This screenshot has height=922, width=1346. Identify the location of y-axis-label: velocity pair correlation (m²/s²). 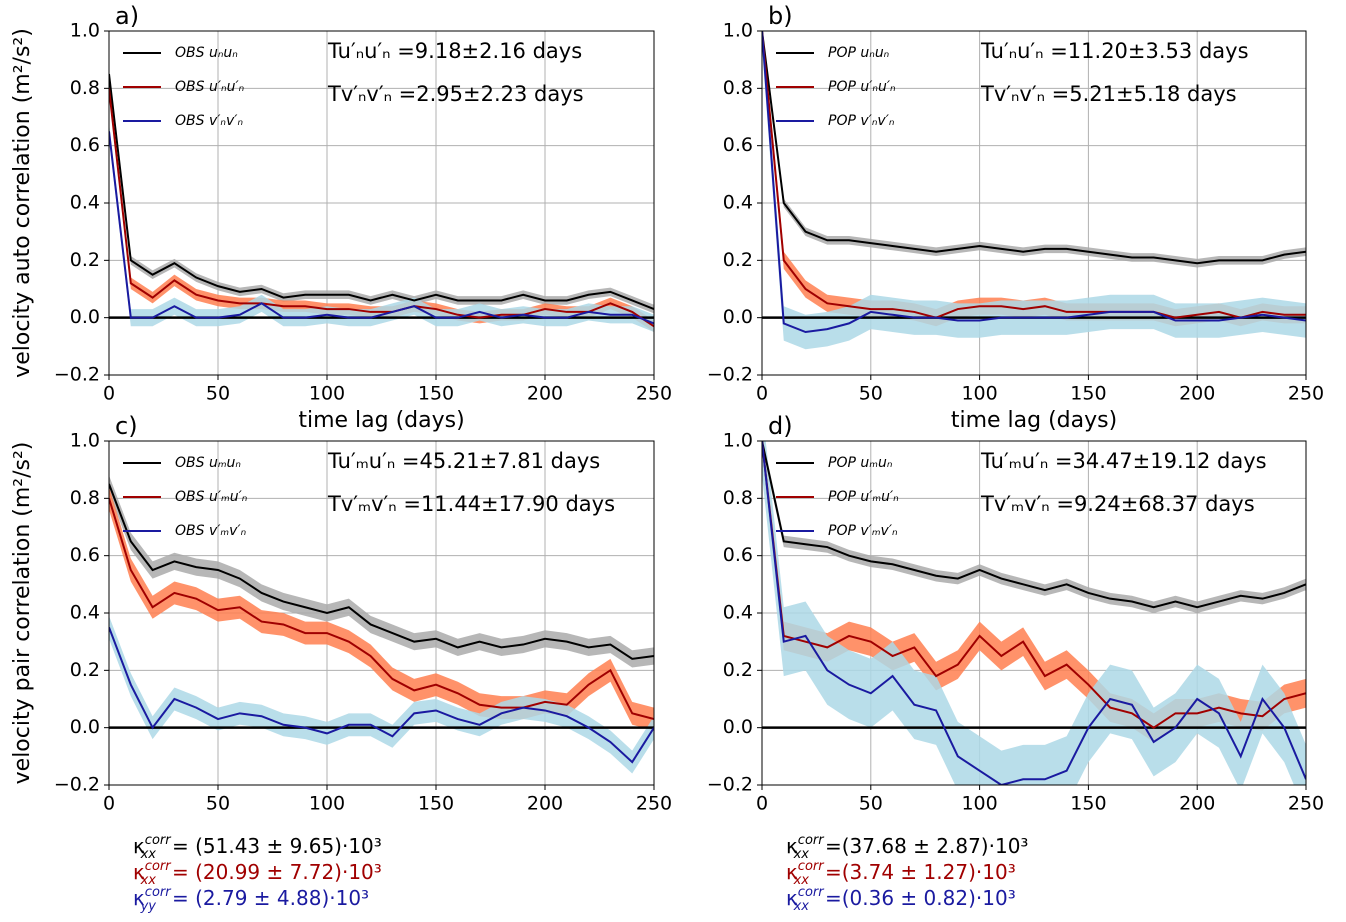
(22, 613).